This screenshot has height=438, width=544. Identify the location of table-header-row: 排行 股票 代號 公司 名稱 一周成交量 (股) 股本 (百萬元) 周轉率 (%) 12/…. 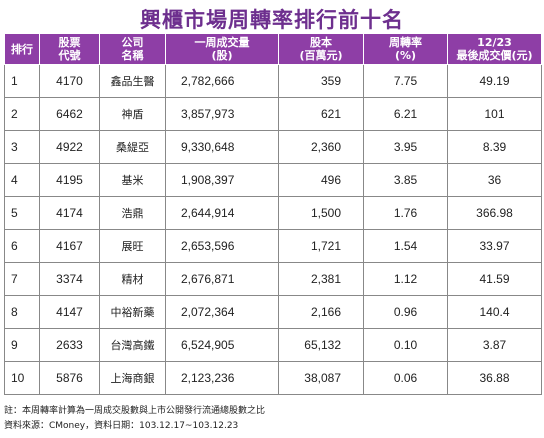
(273, 49).